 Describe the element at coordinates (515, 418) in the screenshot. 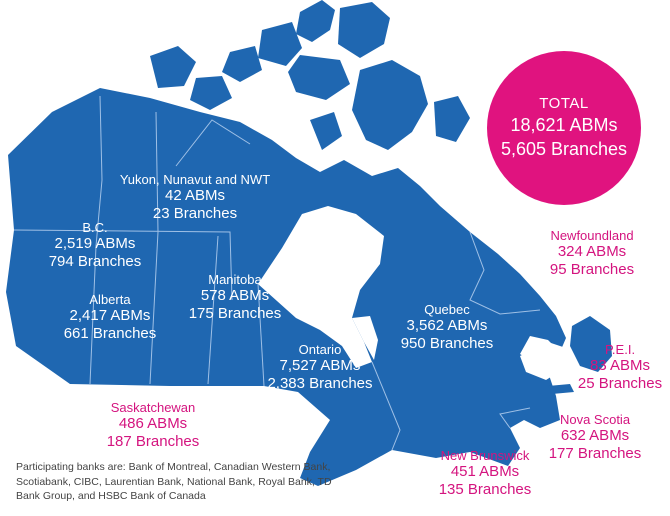

I see `border-nb` at that location.